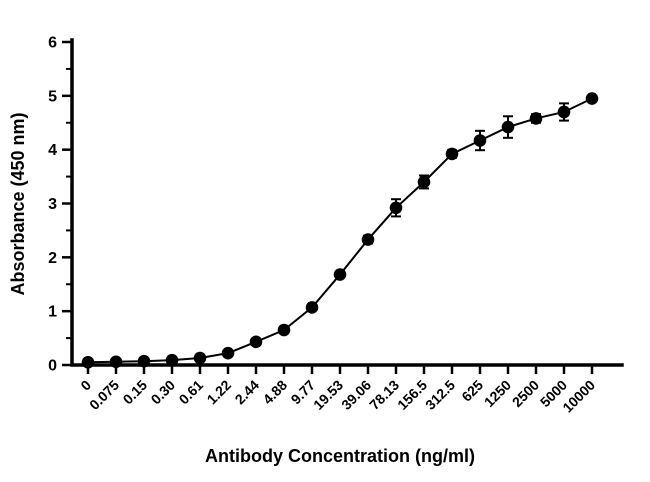 This screenshot has height=482, width=650. What do you see at coordinates (497, 393) in the screenshot?
I see `x-tick-label: 1250` at bounding box center [497, 393].